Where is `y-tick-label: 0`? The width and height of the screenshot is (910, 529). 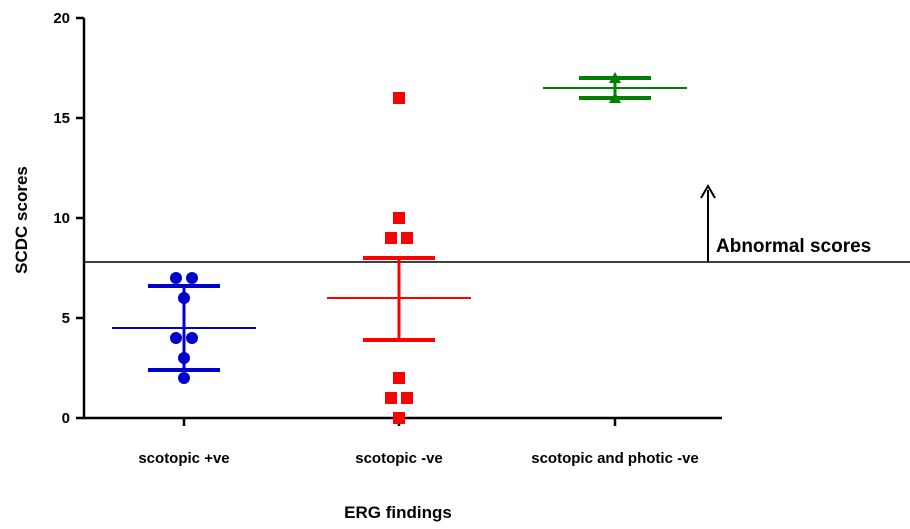
y-tick-label: 0 is located at coordinates (66, 418).